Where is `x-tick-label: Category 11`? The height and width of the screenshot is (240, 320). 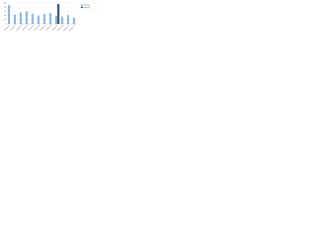 x-tick-label: Category 11 is located at coordinates (66, 28).